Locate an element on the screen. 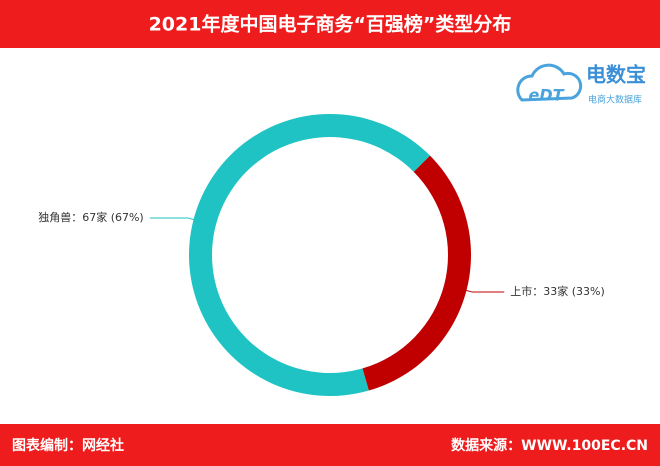 The height and width of the screenshot is (466, 660). data-label: 独角兽：67家 (67%) is located at coordinates (91, 217).